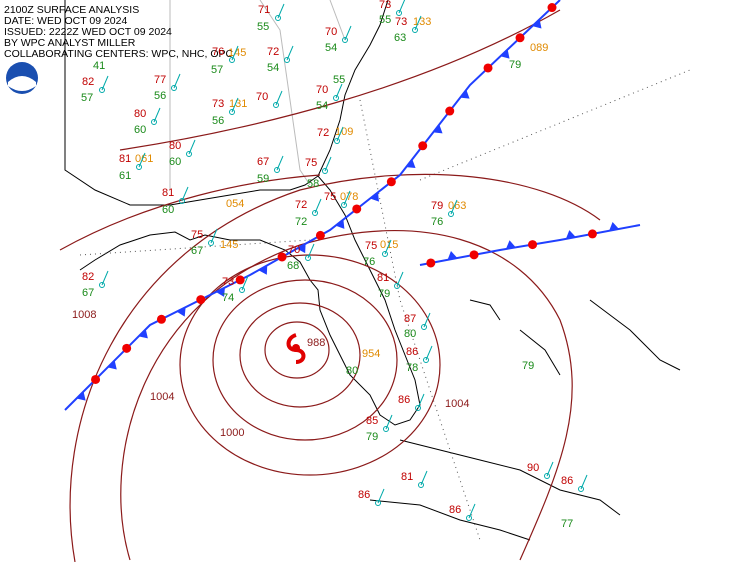 This screenshot has width=748, height=562. What do you see at coordinates (313, 184) in the screenshot?
I see `dewpoint: 58` at bounding box center [313, 184].